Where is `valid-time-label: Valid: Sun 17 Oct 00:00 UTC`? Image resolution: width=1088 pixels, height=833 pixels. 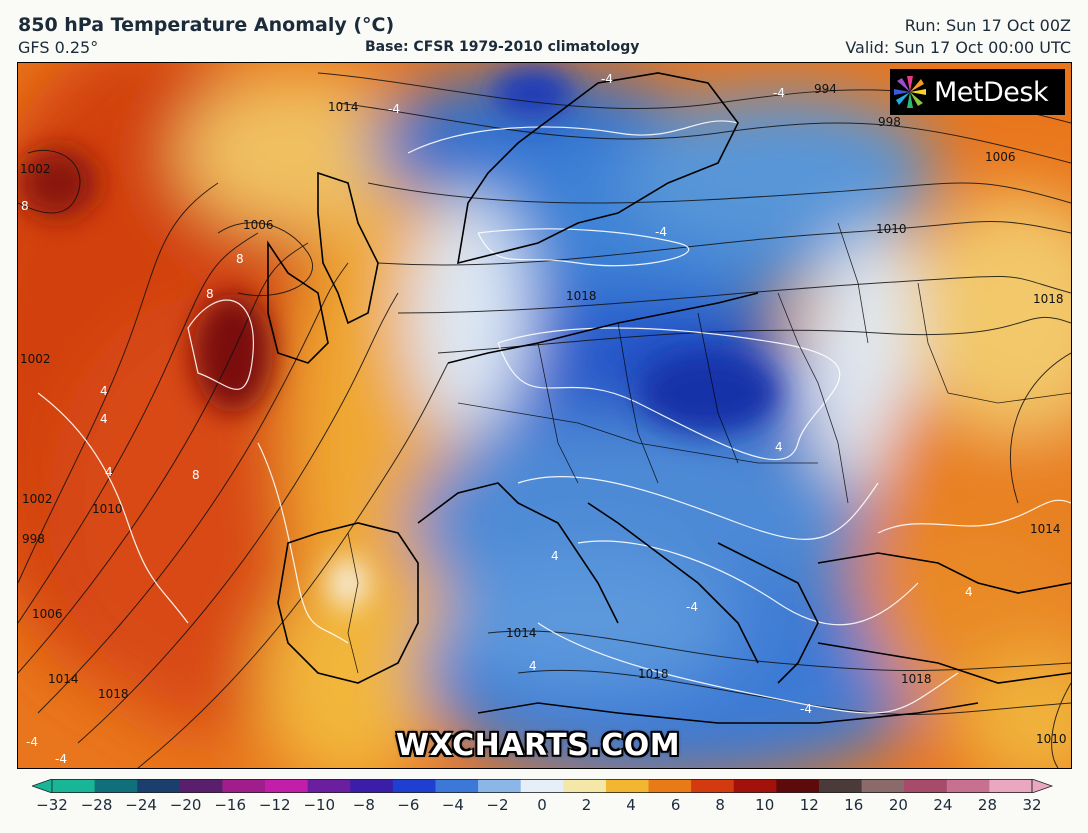 valid-time-label: Valid: Sun 17 Oct 00:00 UTC is located at coordinates (958, 47).